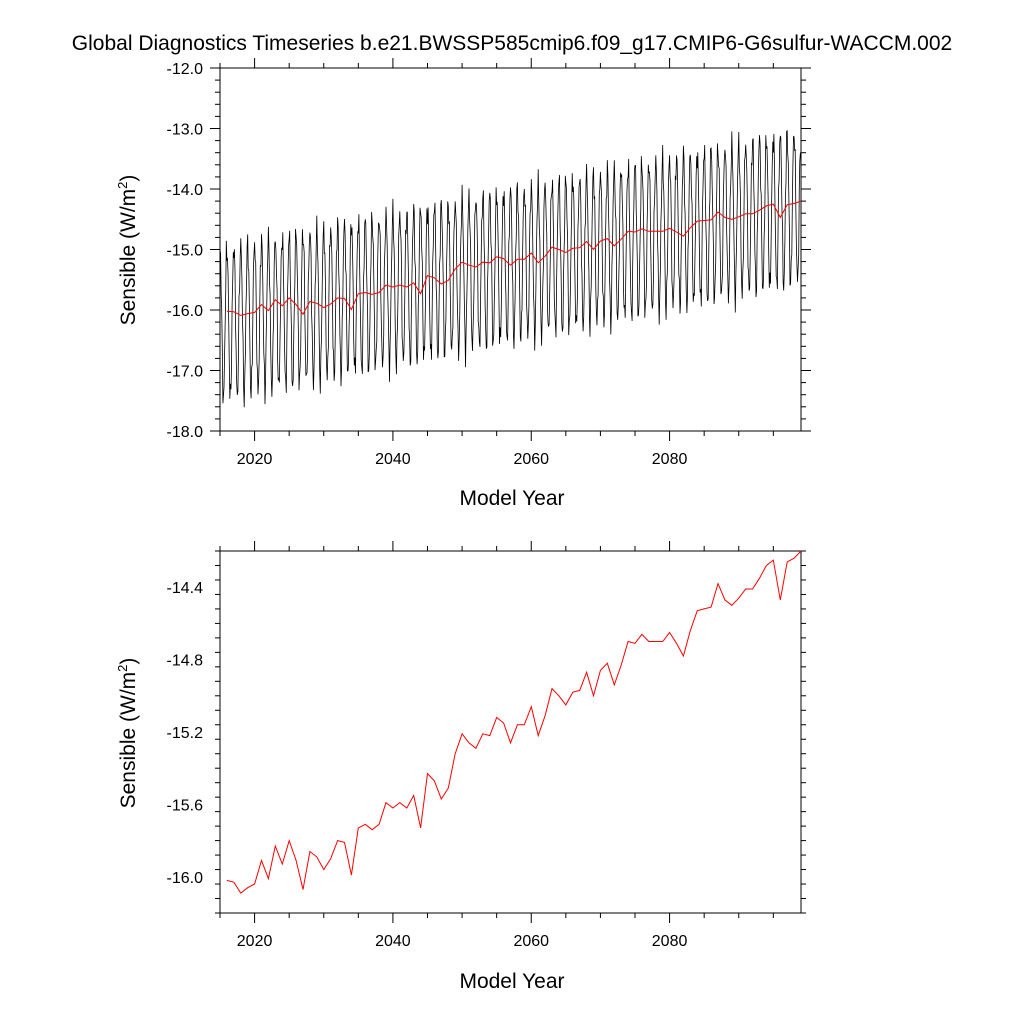 The image size is (1024, 1024). What do you see at coordinates (511, 981) in the screenshot?
I see `bottom-x-axis-label: Model Year` at bounding box center [511, 981].